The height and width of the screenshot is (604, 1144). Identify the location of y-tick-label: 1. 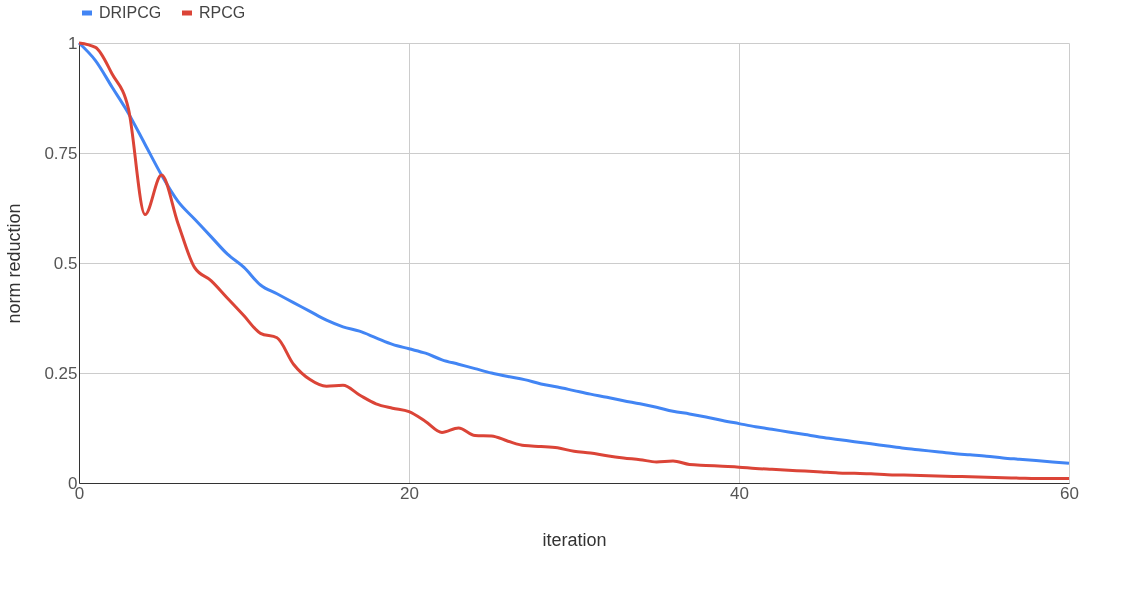
(73, 43).